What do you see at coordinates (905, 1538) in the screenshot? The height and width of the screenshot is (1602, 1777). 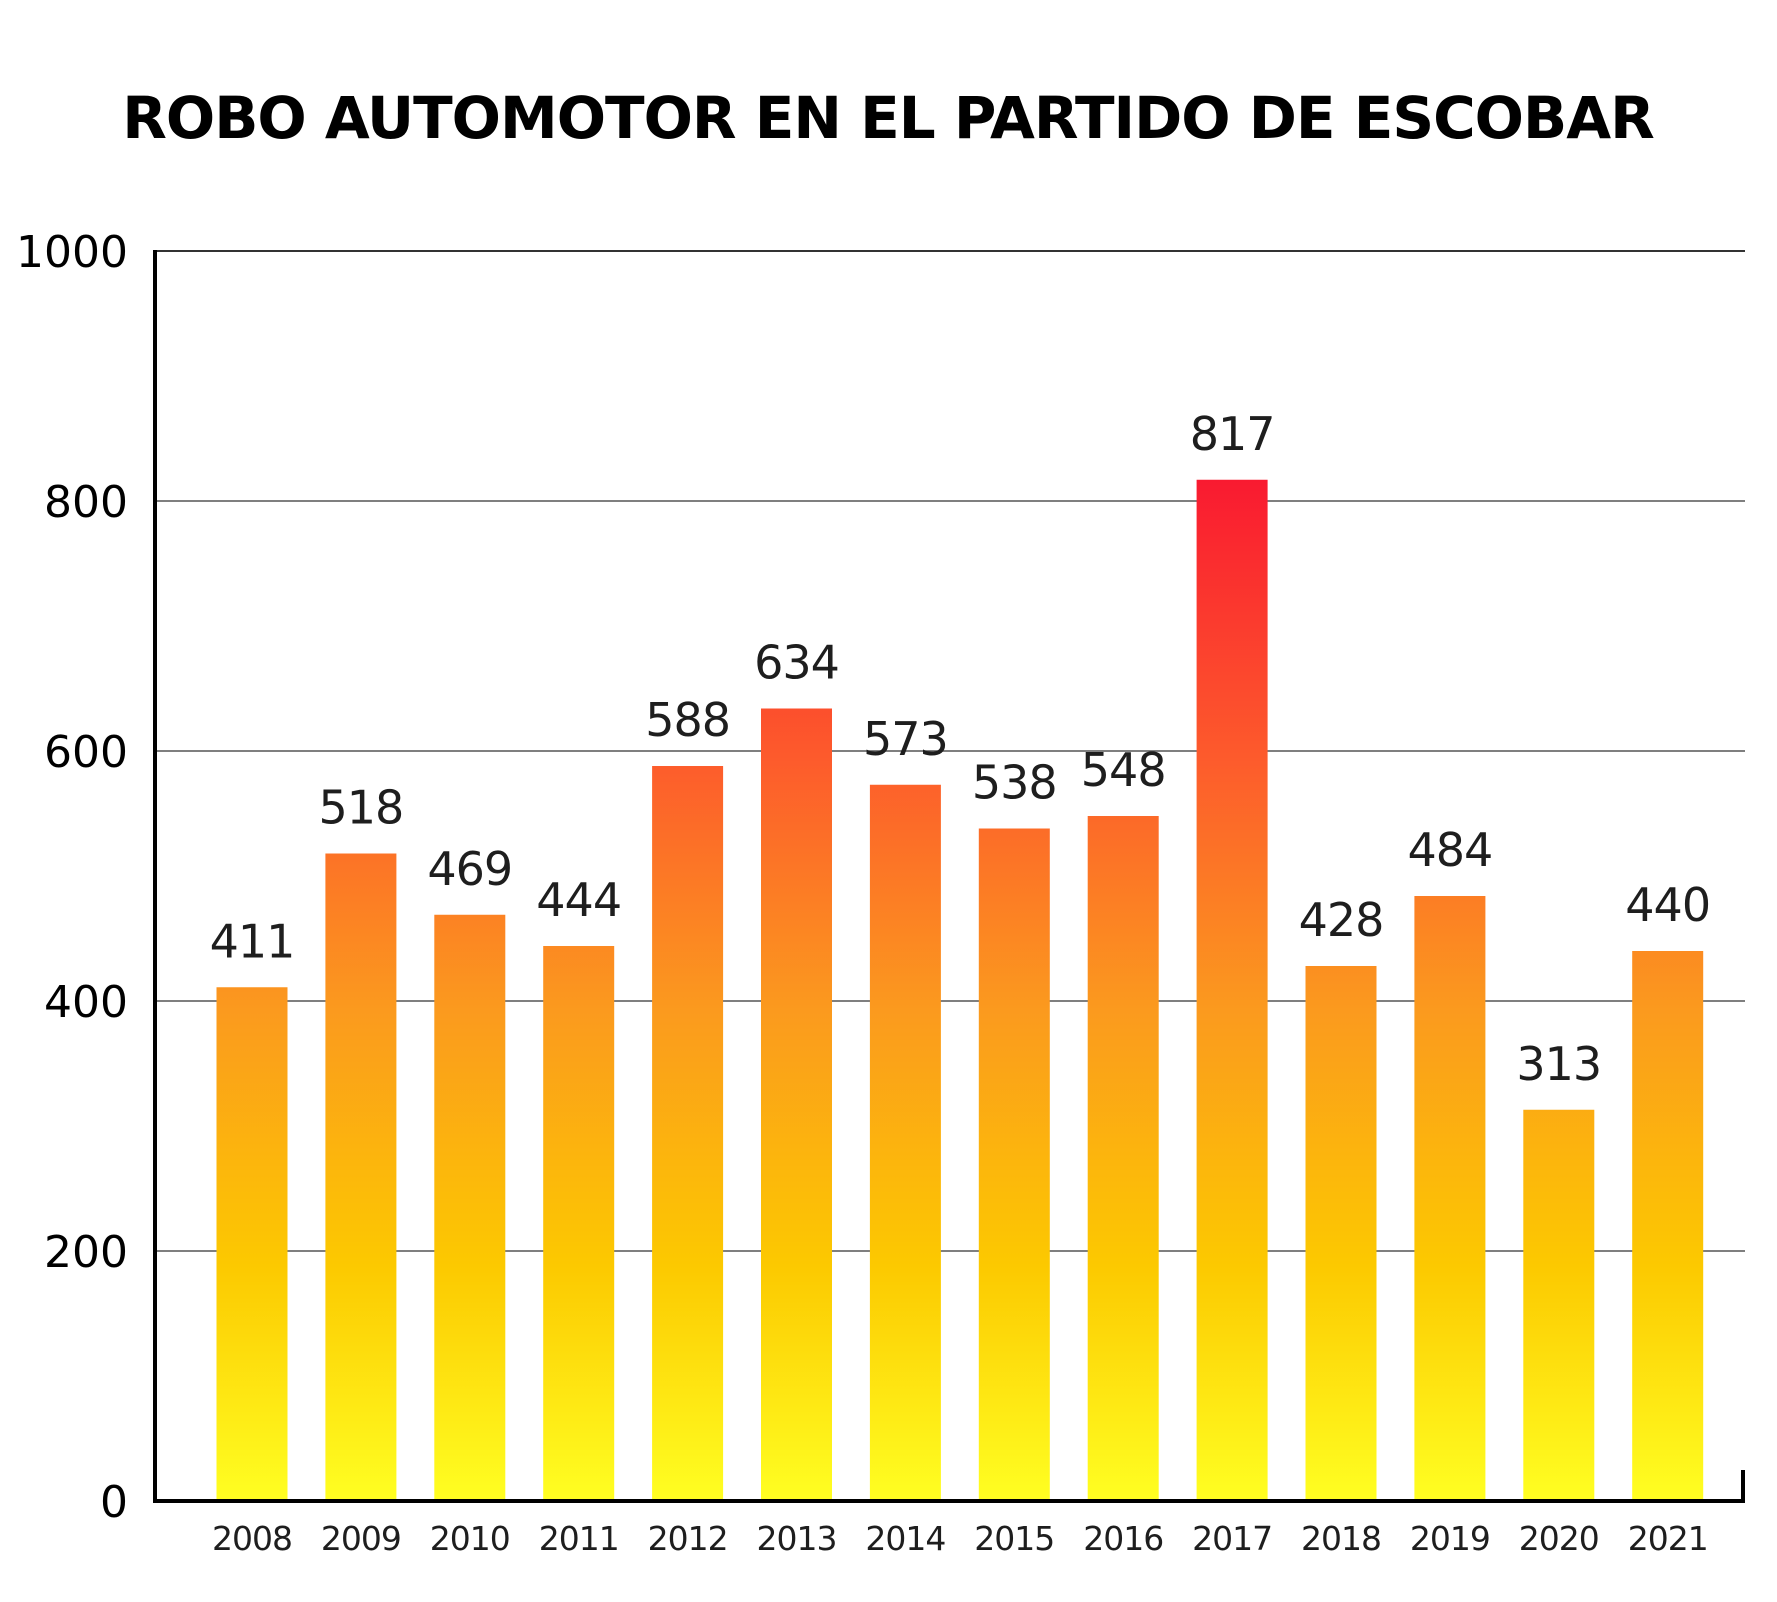 I see `x-tick-label-2014: 2014` at bounding box center [905, 1538].